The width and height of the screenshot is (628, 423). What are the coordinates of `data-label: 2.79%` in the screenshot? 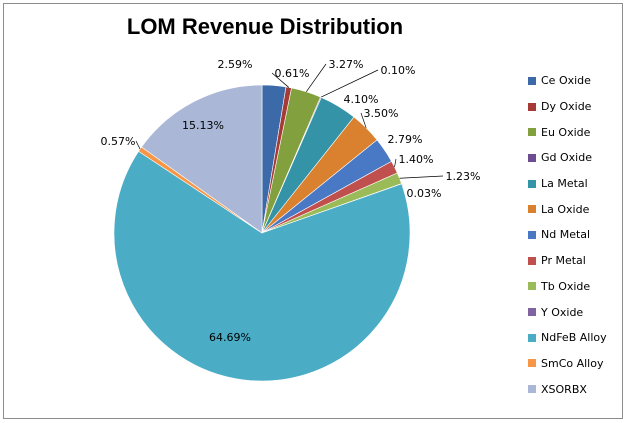 It's located at (405, 139).